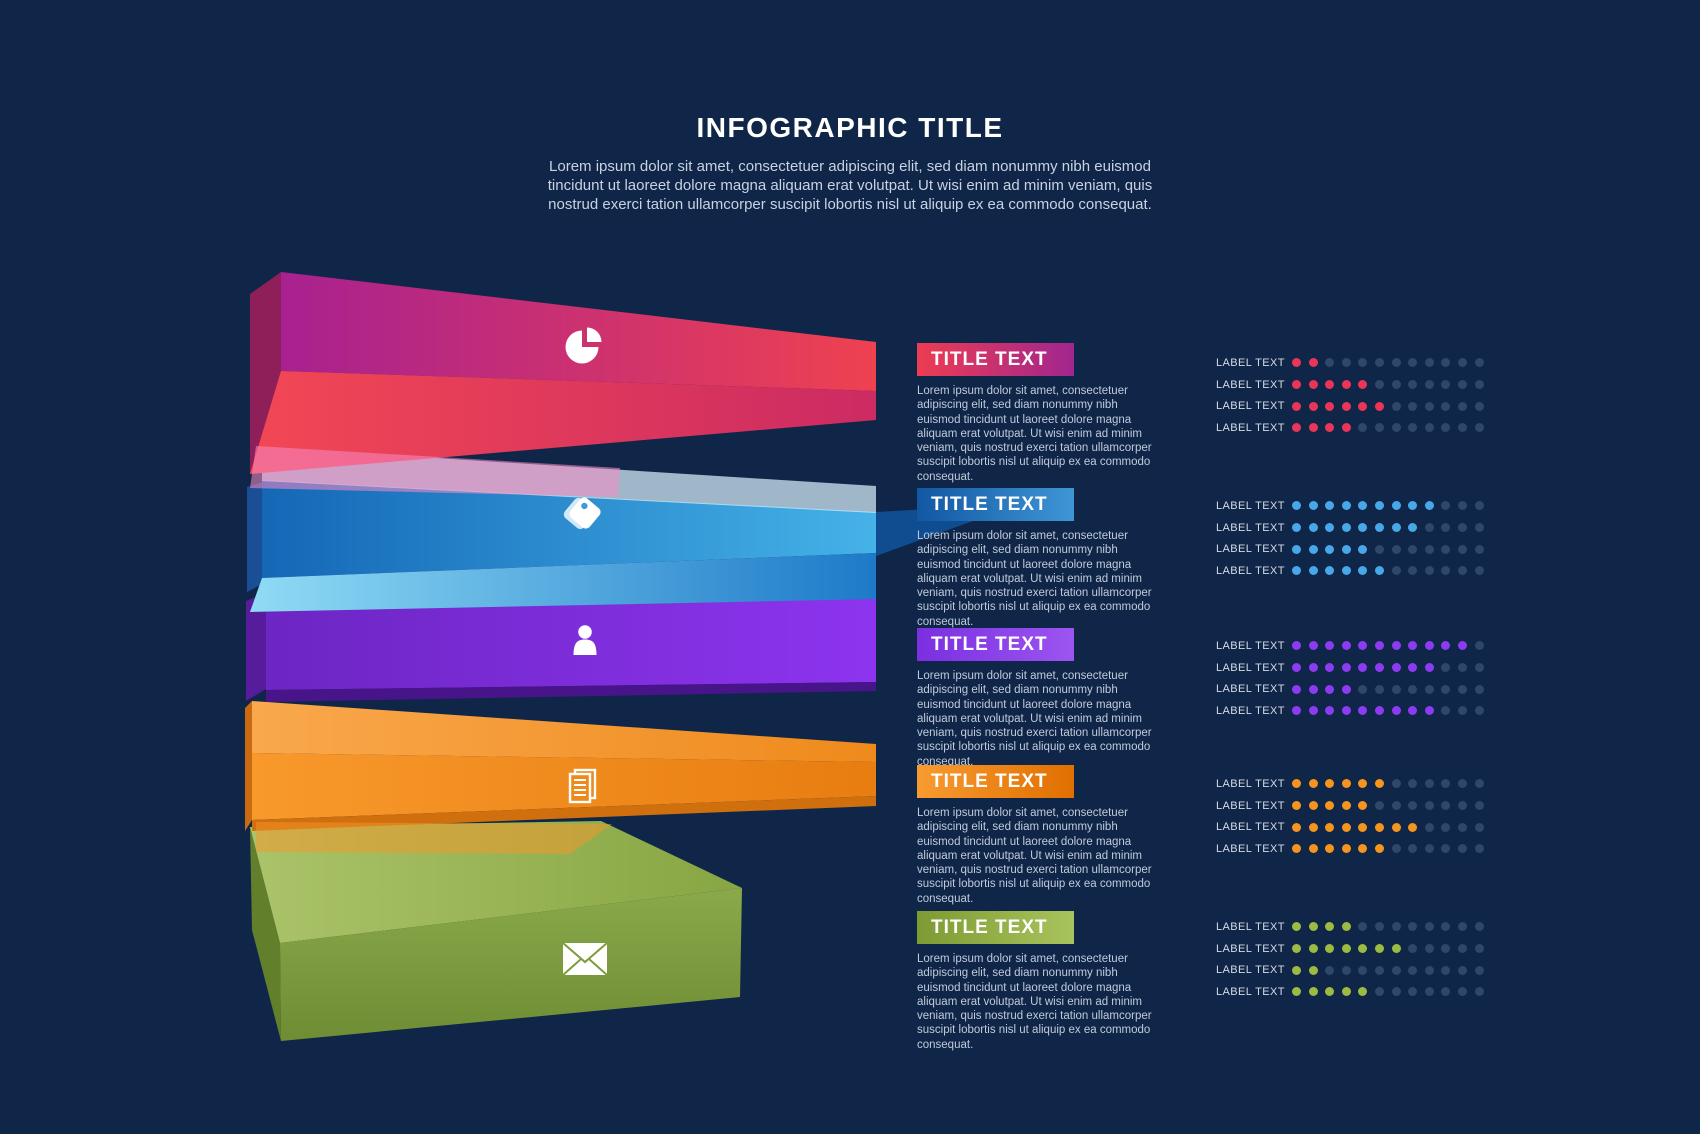 Image resolution: width=1700 pixels, height=1134 pixels. I want to click on label-group-orange: LABEL TEXT LABEL TEXT LABEL TEXT LABEL TEXT, so click(1361, 816).